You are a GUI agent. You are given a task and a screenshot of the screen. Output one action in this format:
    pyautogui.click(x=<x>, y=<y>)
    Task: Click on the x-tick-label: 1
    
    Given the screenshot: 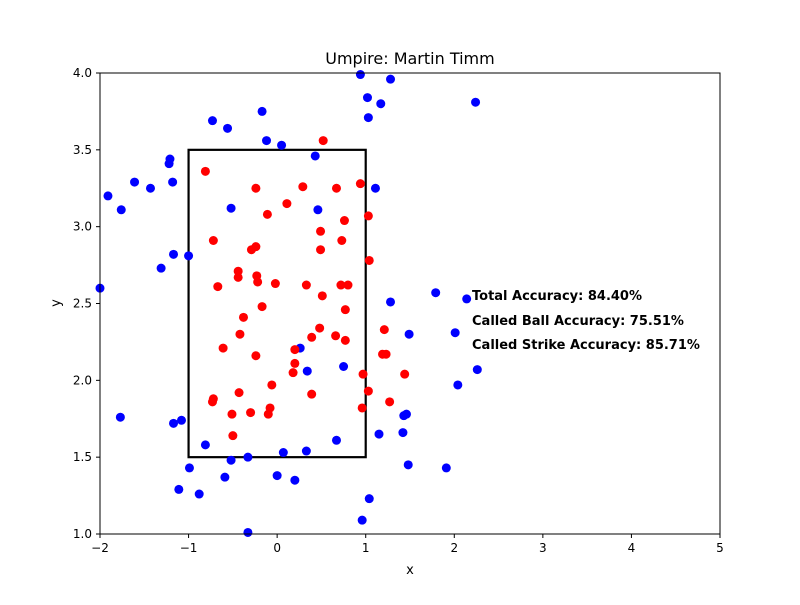 What is the action you would take?
    pyautogui.click(x=366, y=548)
    